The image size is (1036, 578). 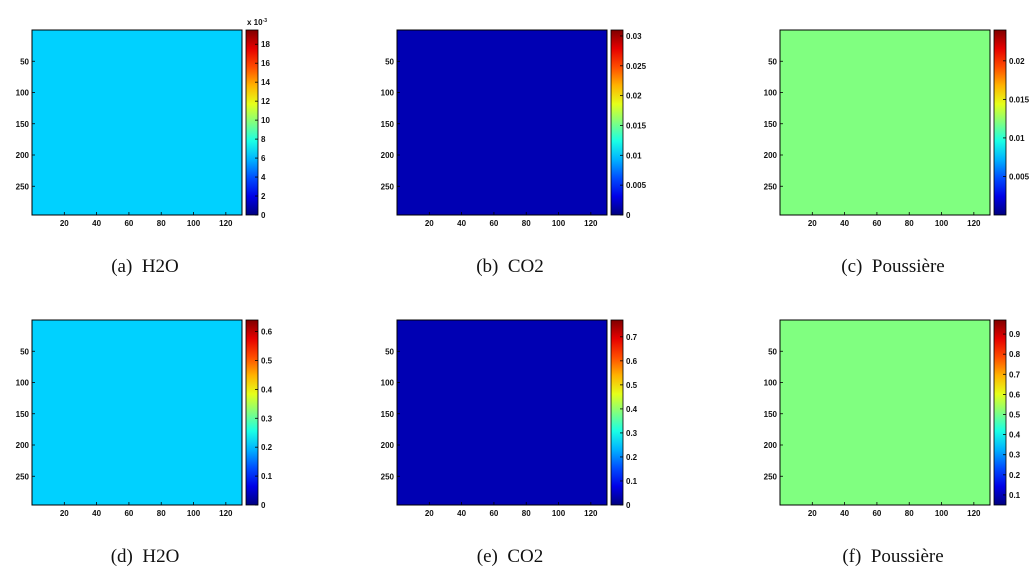 What do you see at coordinates (634, 96) in the screenshot?
I see `colorbar-tick-label: 0.02` at bounding box center [634, 96].